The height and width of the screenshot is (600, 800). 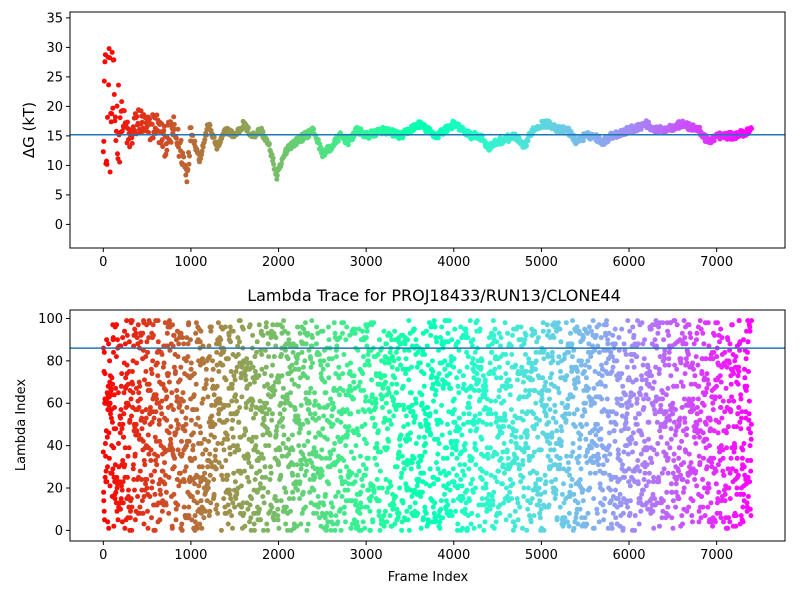 I want to click on dg-y-tick-label: 5, so click(x=59, y=195).